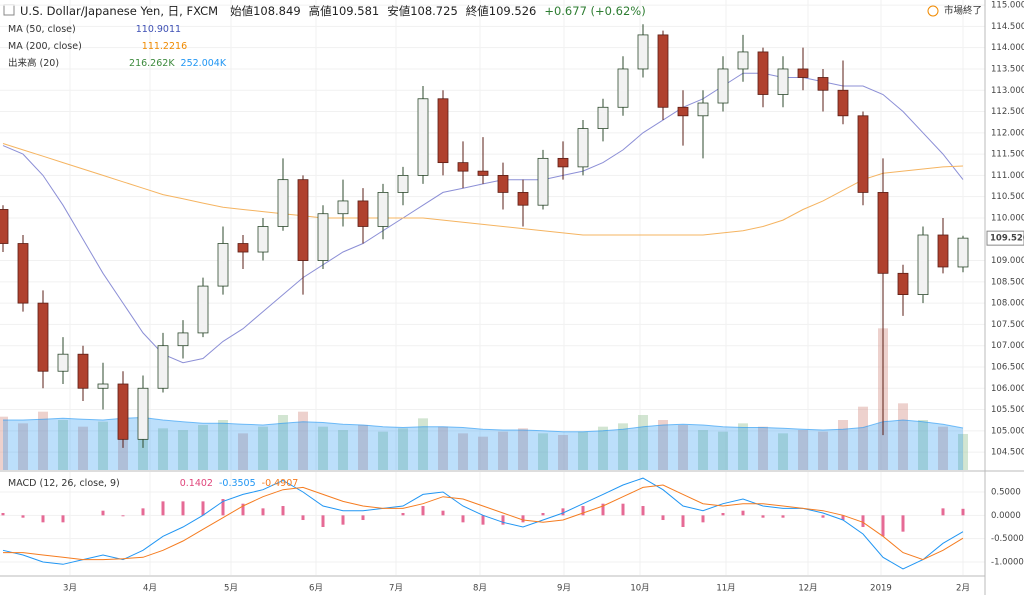 This screenshot has width=1024, height=595. What do you see at coordinates (1005, 238) in the screenshot?
I see `price-marker` at bounding box center [1005, 238].